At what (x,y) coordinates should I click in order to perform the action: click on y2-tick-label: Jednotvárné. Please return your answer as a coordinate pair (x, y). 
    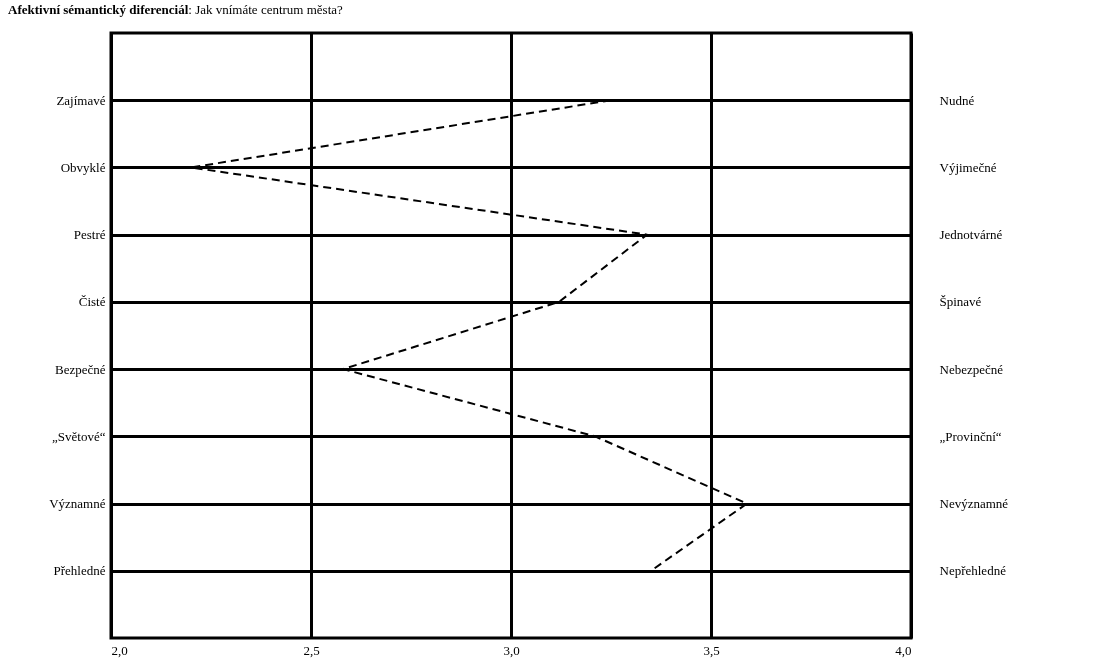
    Looking at the image, I should click on (971, 235).